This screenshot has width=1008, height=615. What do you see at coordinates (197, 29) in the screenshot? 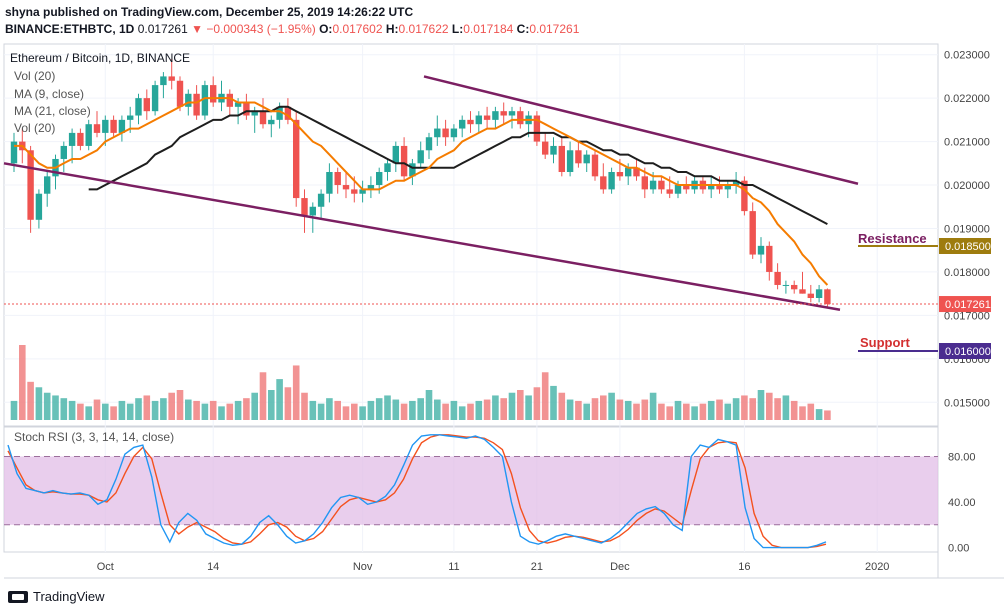
I see `down-arrow-icon: ▼` at bounding box center [197, 29].